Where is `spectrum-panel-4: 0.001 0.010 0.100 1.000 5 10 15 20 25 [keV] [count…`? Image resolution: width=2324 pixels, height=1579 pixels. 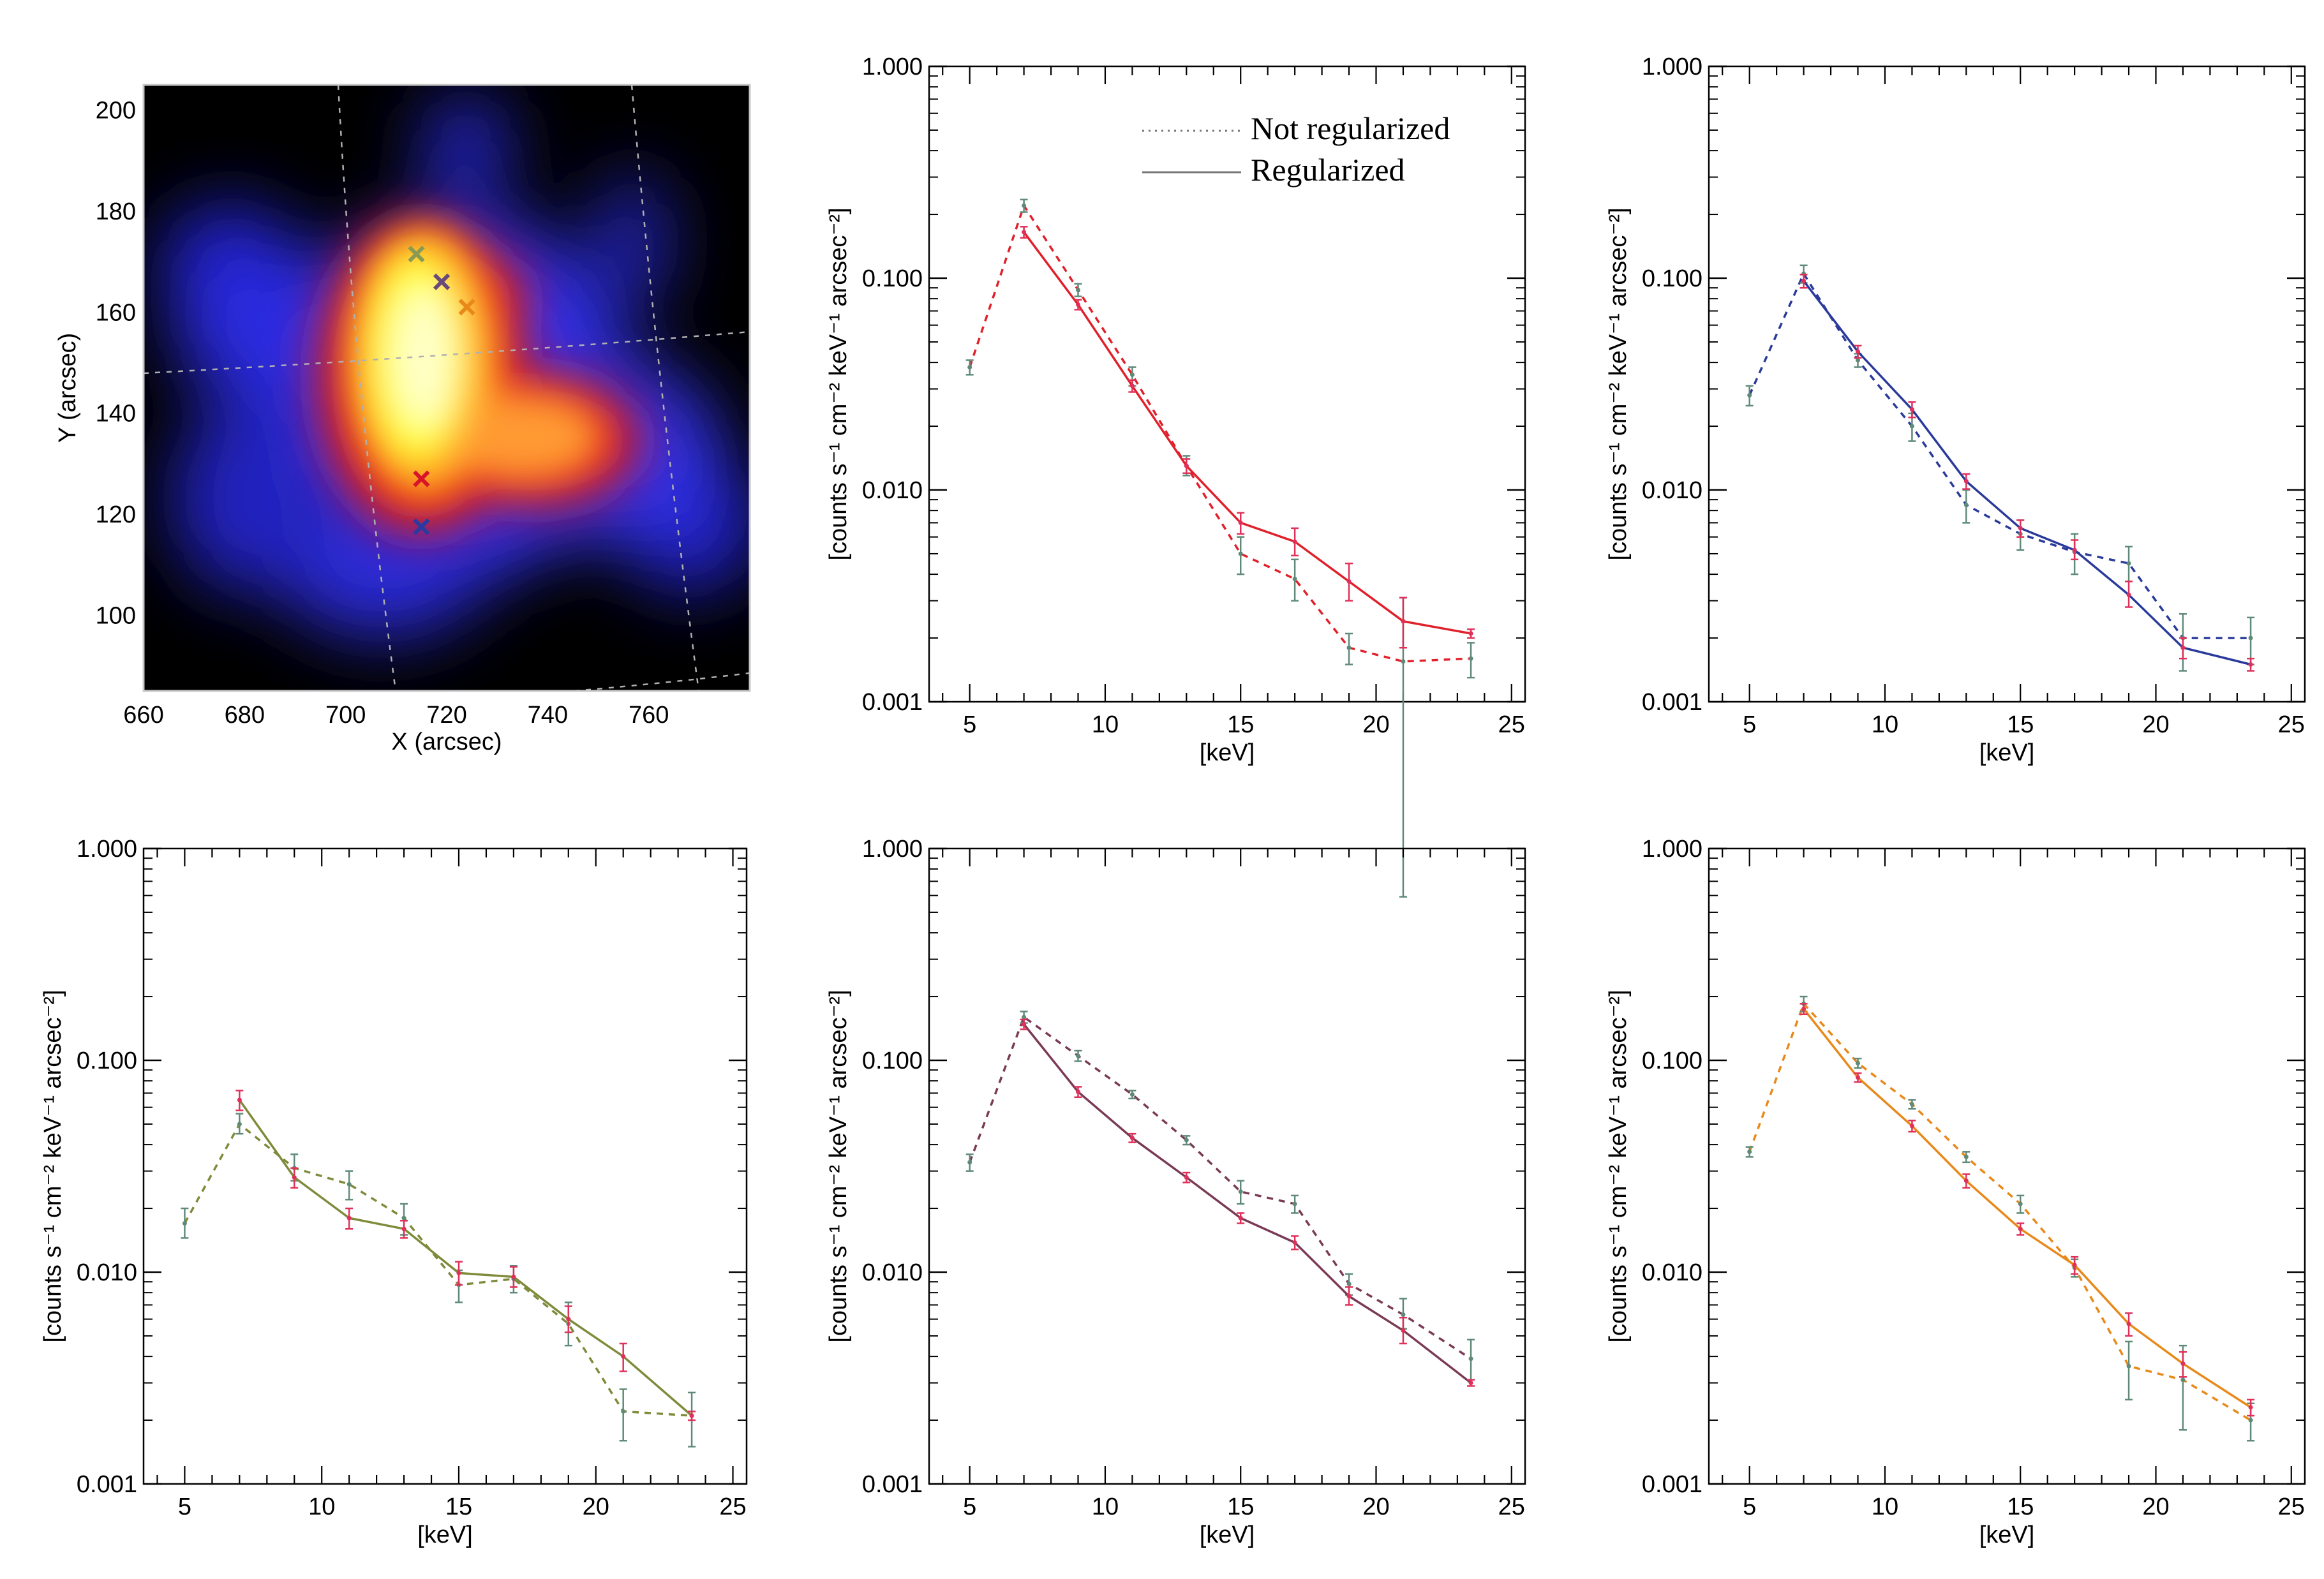 spectrum-panel-4: 0.001 0.010 0.100 1.000 5 10 15 20 25 [keV] [count… is located at coordinates (1175, 1192).